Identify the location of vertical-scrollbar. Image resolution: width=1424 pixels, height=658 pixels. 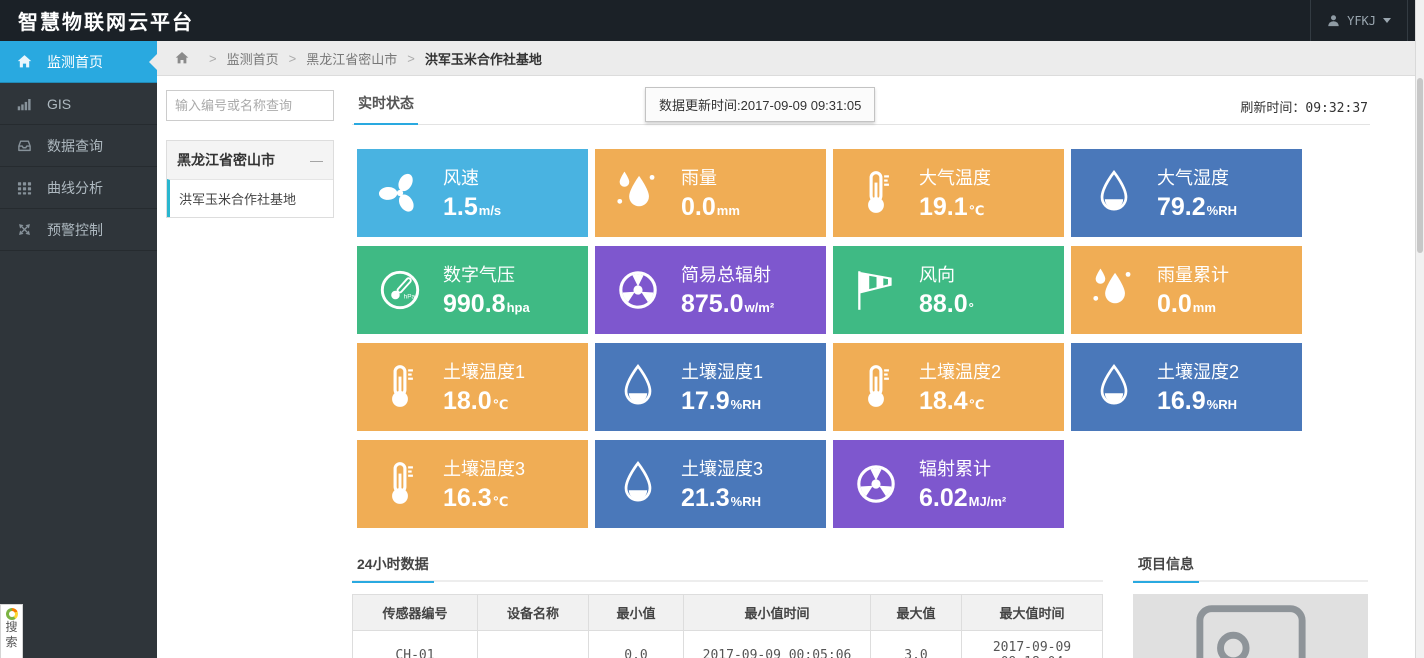
(1419, 329).